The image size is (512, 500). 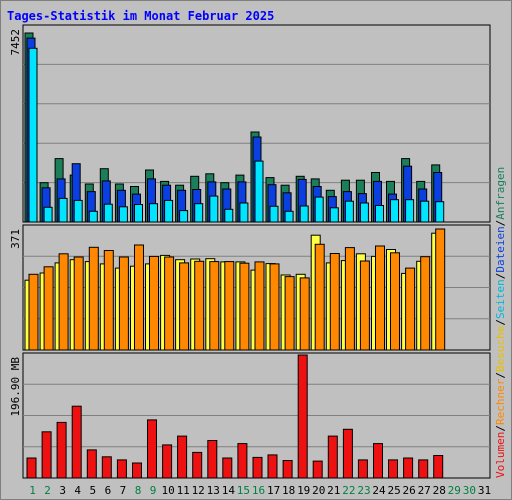 I want to click on x-tick-label-19: 19, so click(x=303, y=490).